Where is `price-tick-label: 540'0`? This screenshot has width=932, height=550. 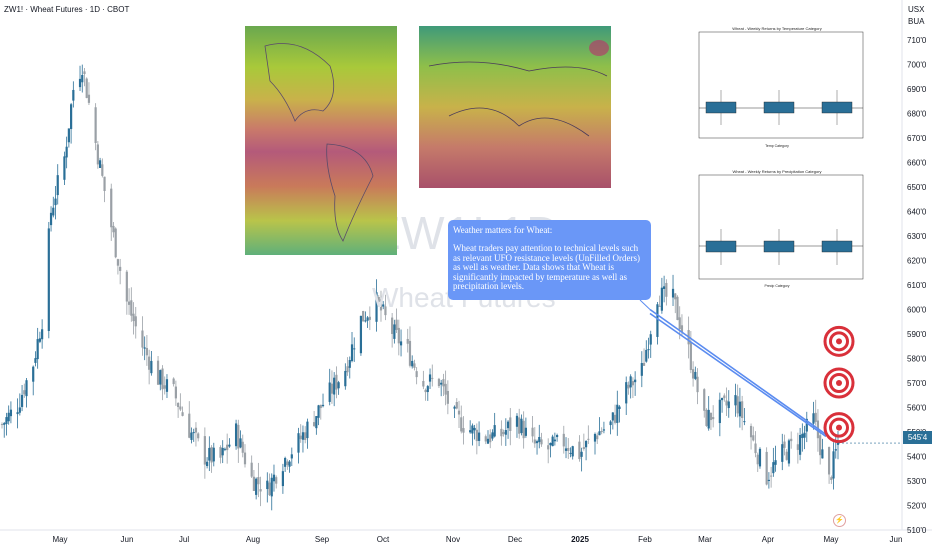
price-tick-label: 540'0 is located at coordinates (917, 457).